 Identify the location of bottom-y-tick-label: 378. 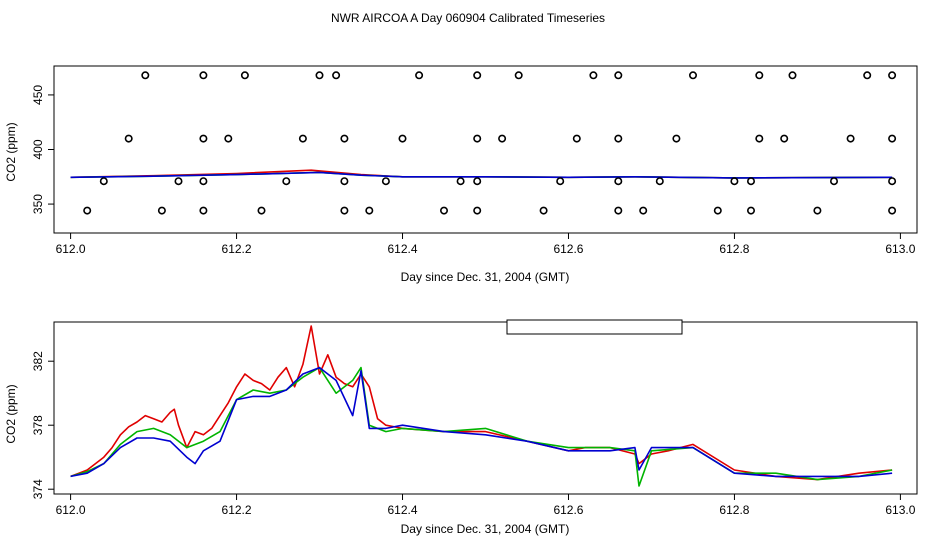
(38, 425).